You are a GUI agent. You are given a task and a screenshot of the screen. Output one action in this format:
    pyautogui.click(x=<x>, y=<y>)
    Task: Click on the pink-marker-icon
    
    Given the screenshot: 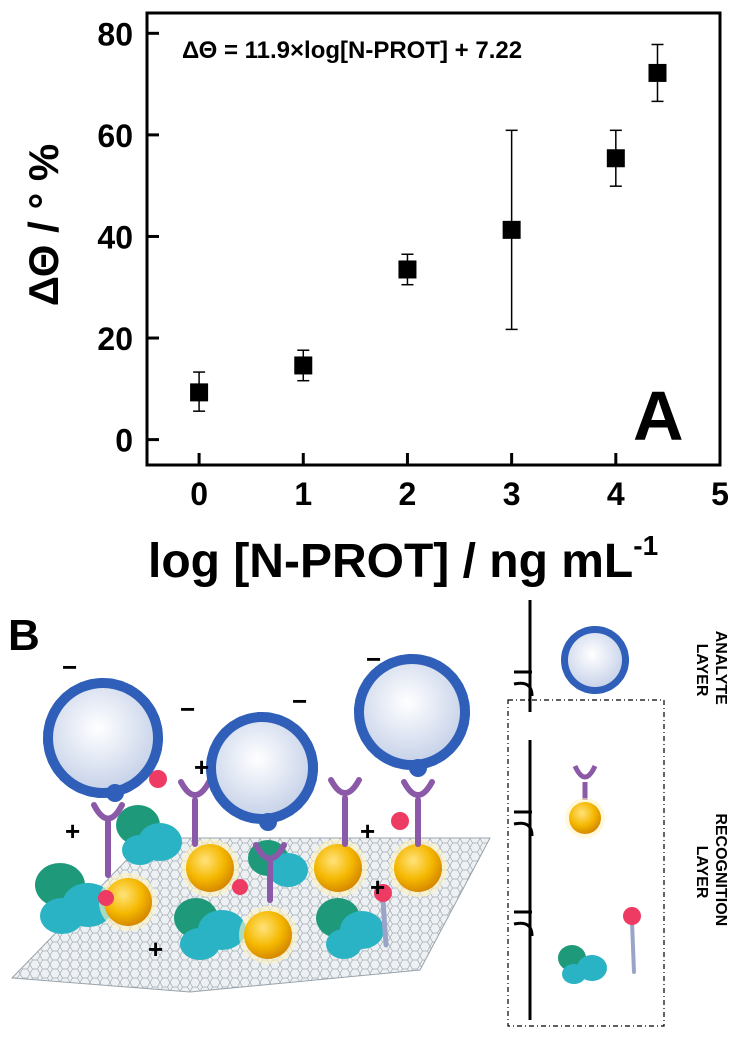 What is the action you would take?
    pyautogui.click(x=253, y=838)
    